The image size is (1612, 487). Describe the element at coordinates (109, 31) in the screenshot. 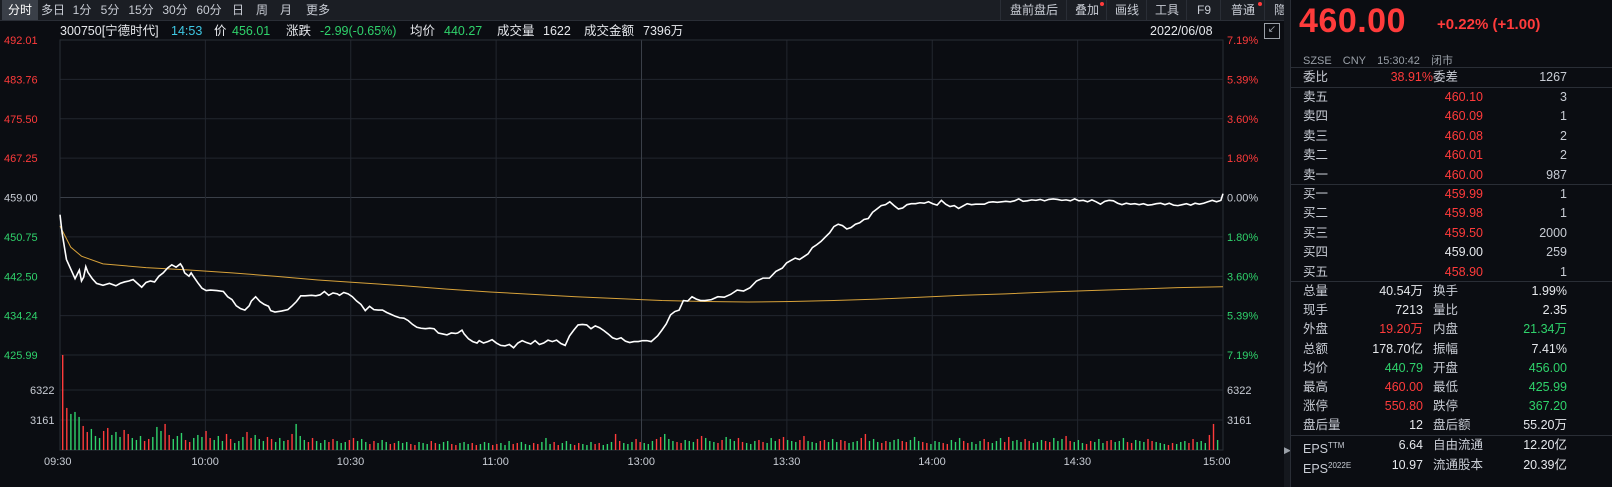

I see `stock-code-name: 300750[宁德时代]` at that location.